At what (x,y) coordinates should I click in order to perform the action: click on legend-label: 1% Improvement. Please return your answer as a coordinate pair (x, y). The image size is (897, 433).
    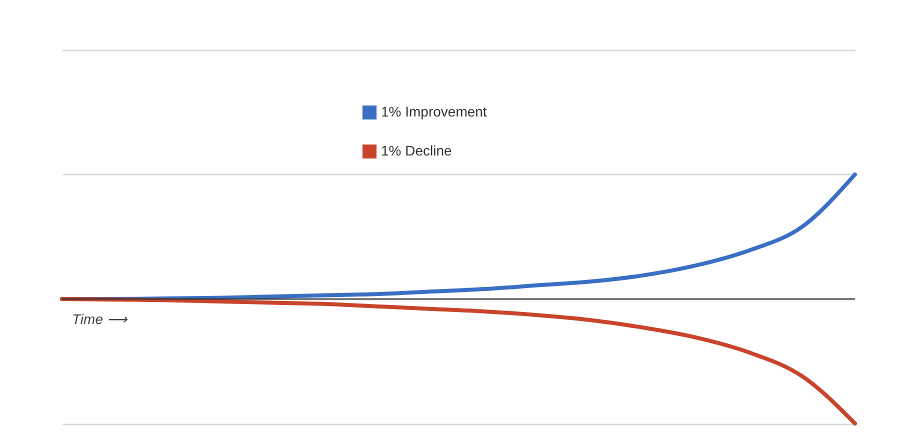
    Looking at the image, I should click on (434, 112).